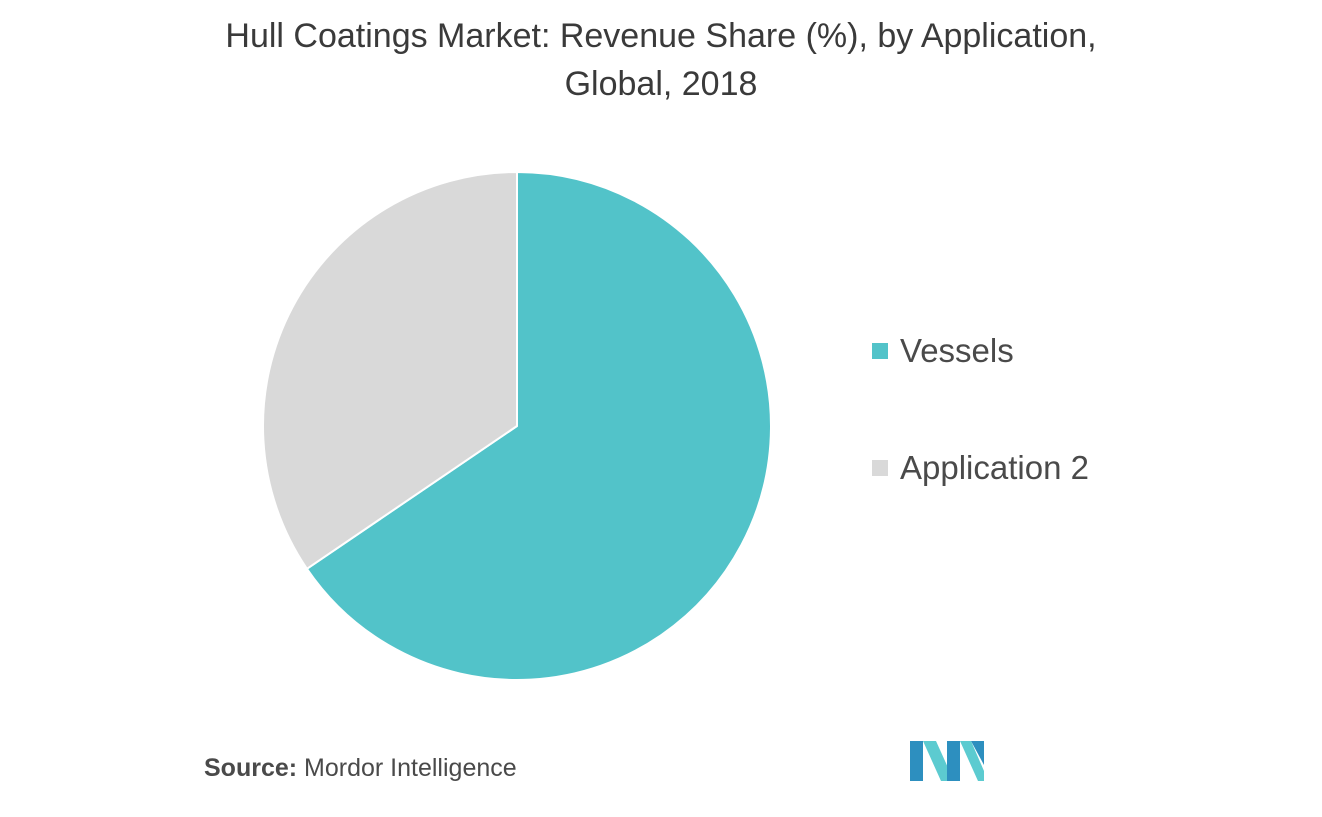  Describe the element at coordinates (994, 467) in the screenshot. I see `legend-label-application-2: Application 2` at that location.